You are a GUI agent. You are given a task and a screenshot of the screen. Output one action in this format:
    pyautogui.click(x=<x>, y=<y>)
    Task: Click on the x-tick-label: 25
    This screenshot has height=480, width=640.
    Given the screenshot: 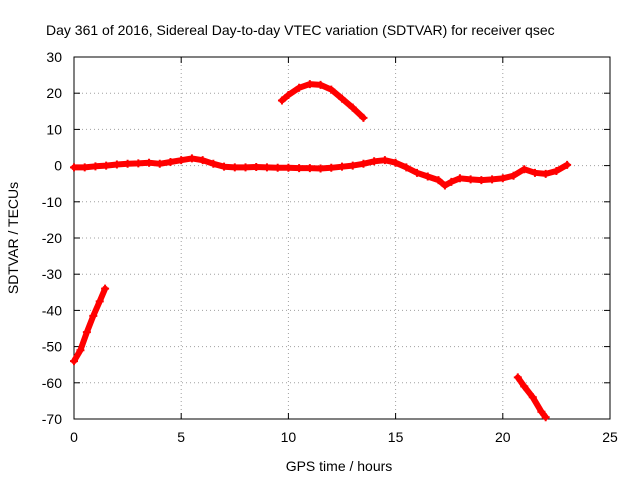 What is the action you would take?
    pyautogui.click(x=610, y=437)
    